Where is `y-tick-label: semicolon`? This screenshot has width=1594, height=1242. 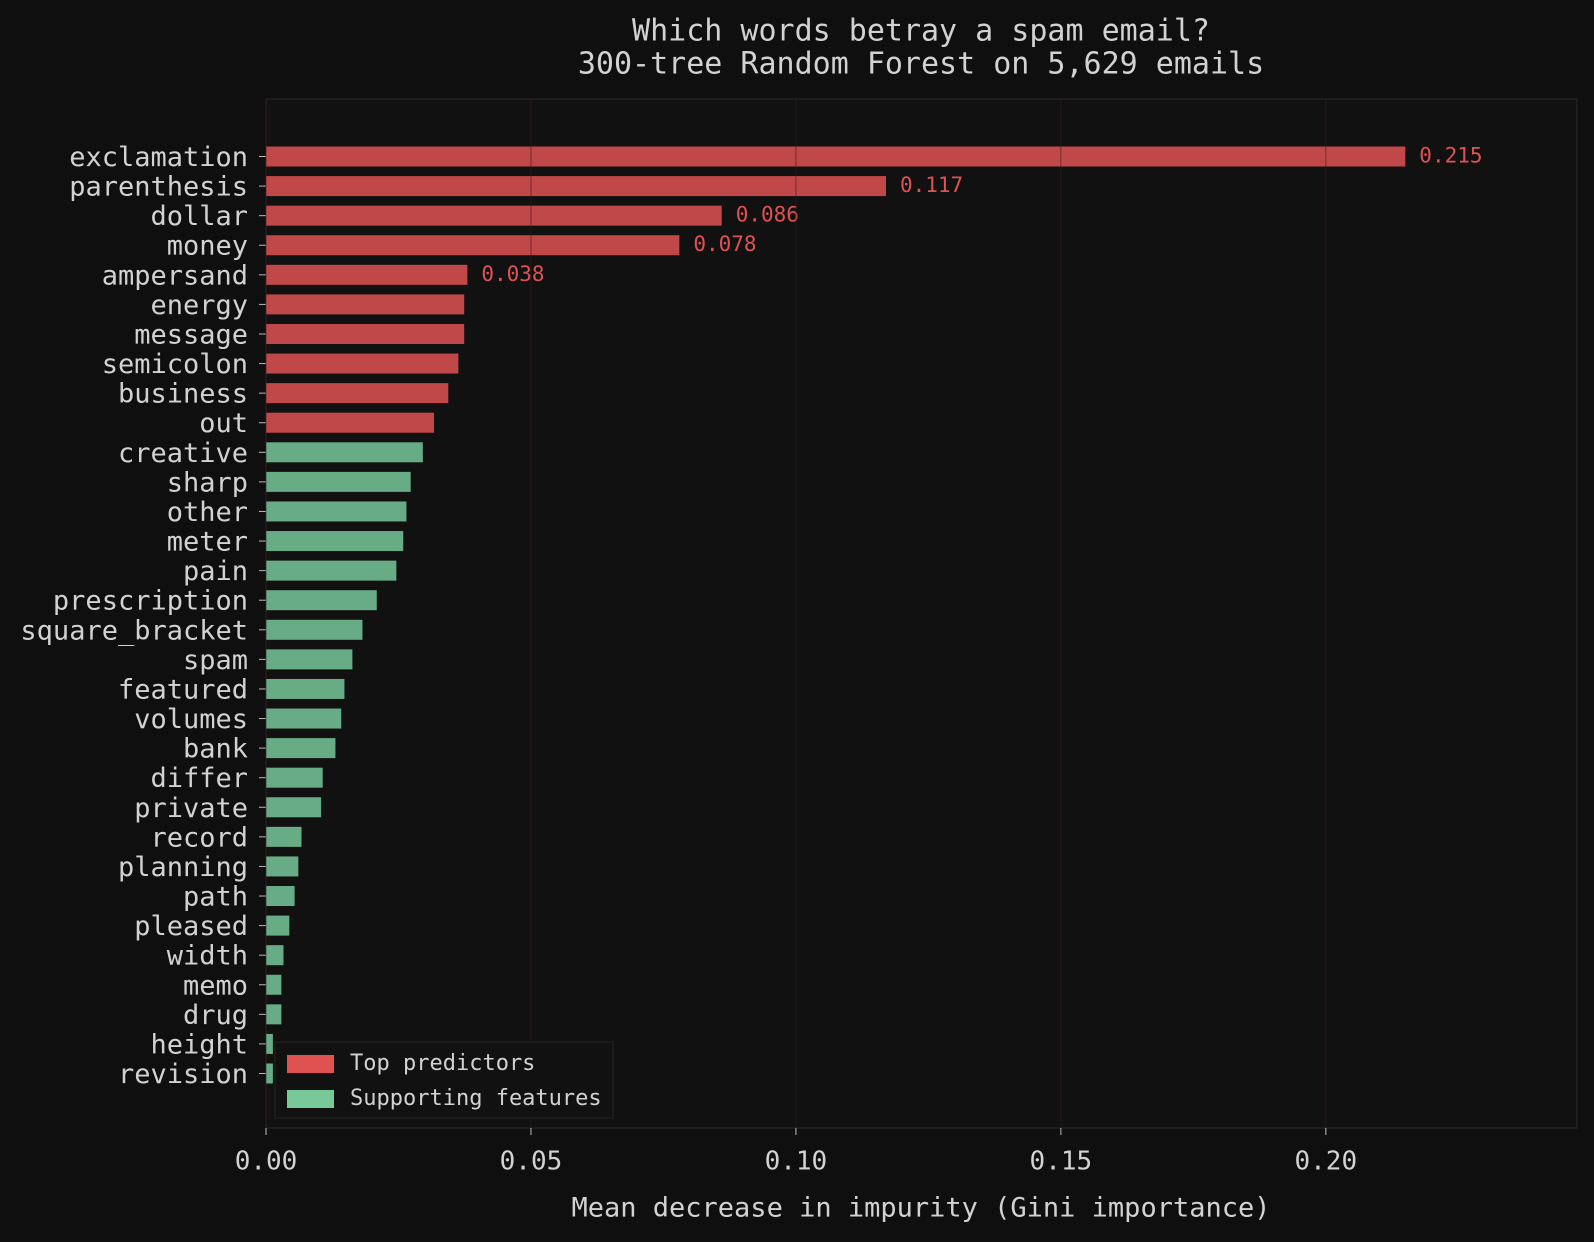 y-tick-label: semicolon is located at coordinates (175, 364).